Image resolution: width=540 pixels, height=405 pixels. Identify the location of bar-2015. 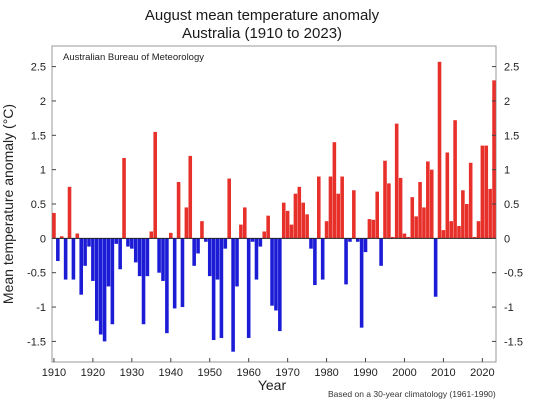
(463, 214).